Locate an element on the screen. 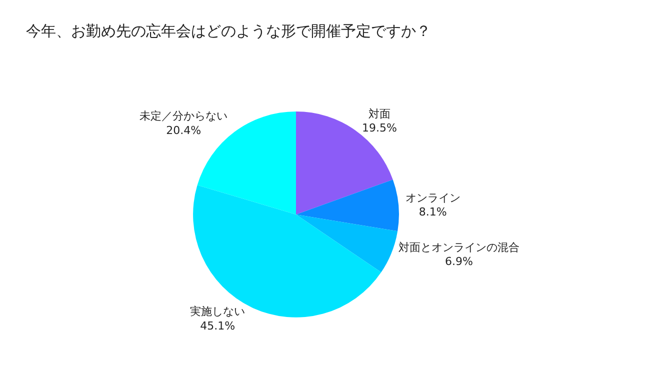 The width and height of the screenshot is (650, 366). slice-label: 実施しない is located at coordinates (218, 311).